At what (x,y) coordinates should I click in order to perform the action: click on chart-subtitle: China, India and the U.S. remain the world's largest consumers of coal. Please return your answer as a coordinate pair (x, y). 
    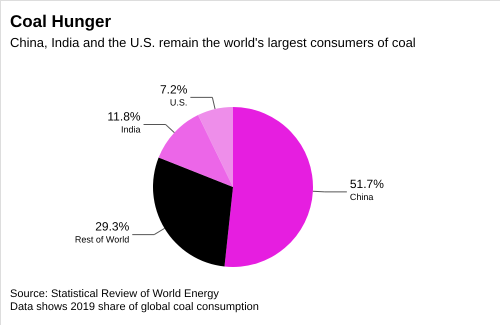
    Looking at the image, I should click on (213, 42).